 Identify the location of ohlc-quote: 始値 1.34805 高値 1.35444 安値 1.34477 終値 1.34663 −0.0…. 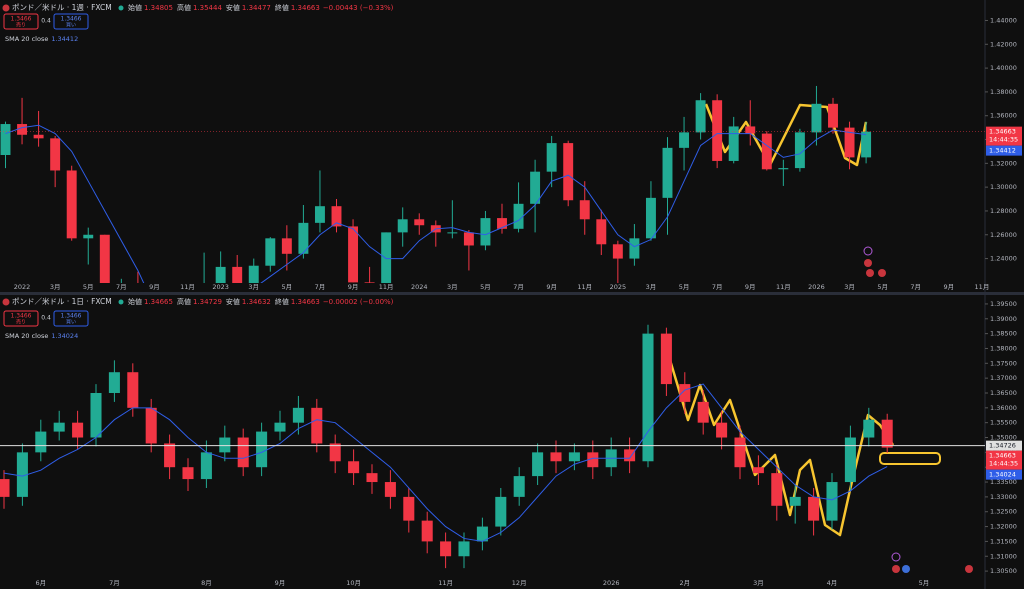
(261, 7).